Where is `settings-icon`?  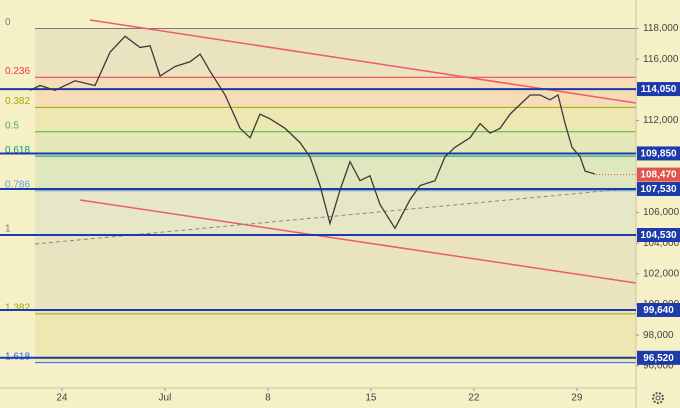 settings-icon is located at coordinates (658, 398).